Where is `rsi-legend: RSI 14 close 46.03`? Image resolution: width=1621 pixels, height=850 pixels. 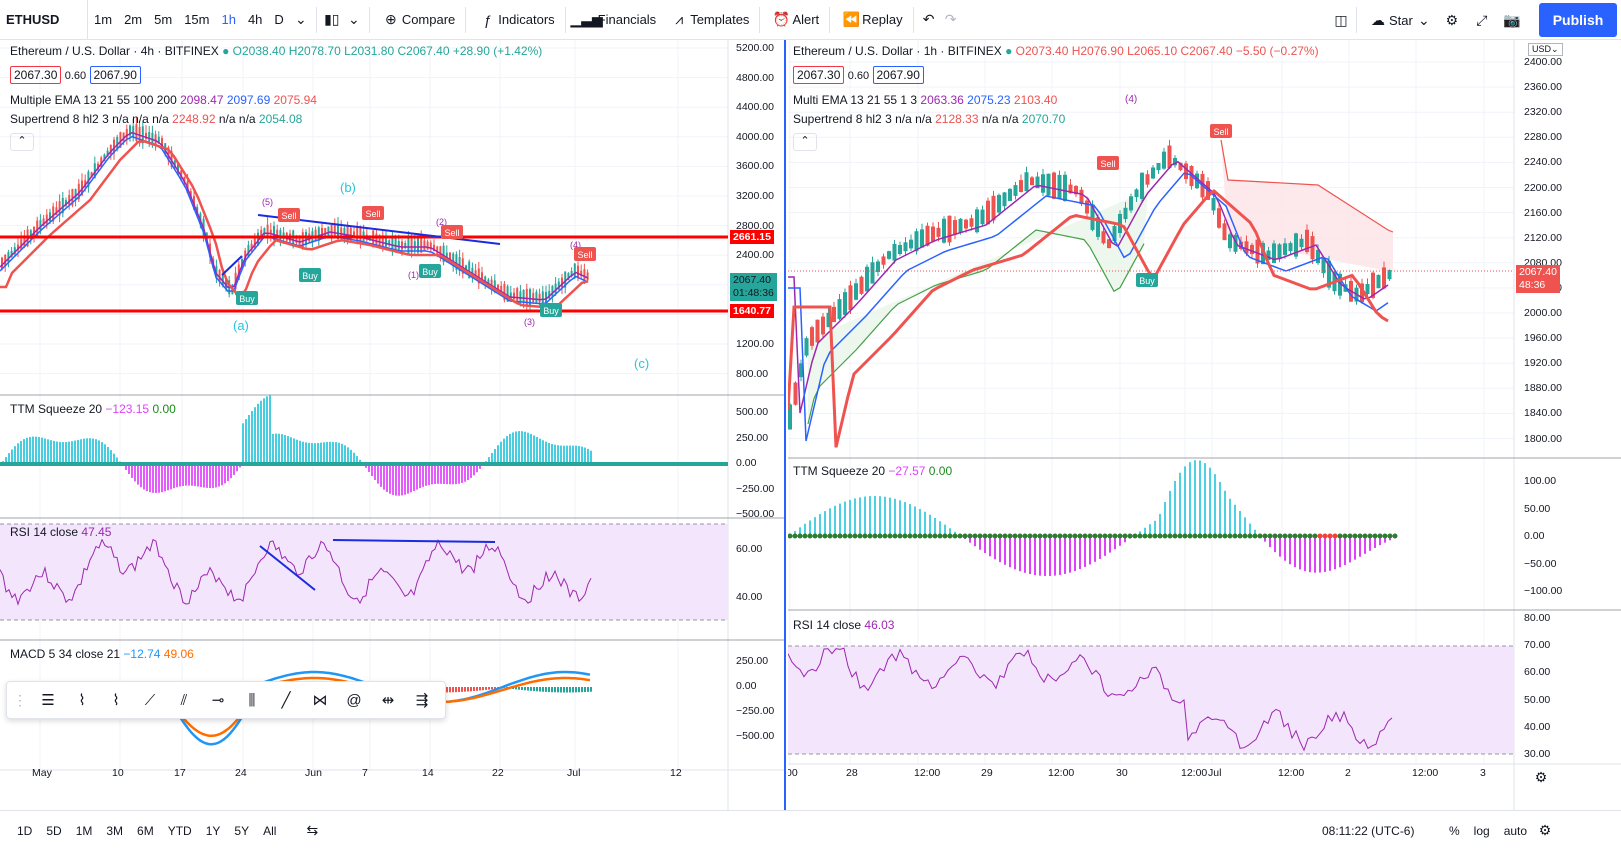 rsi-legend: RSI 14 close 46.03 is located at coordinates (843, 625).